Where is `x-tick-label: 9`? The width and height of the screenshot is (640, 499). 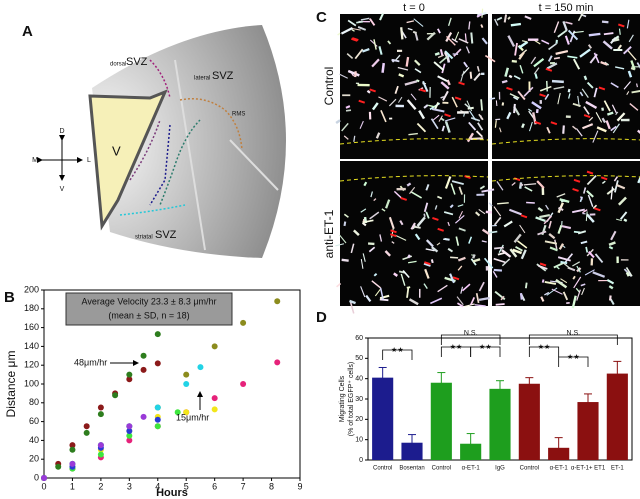 x-tick-label: 9 is located at coordinates (299, 486).